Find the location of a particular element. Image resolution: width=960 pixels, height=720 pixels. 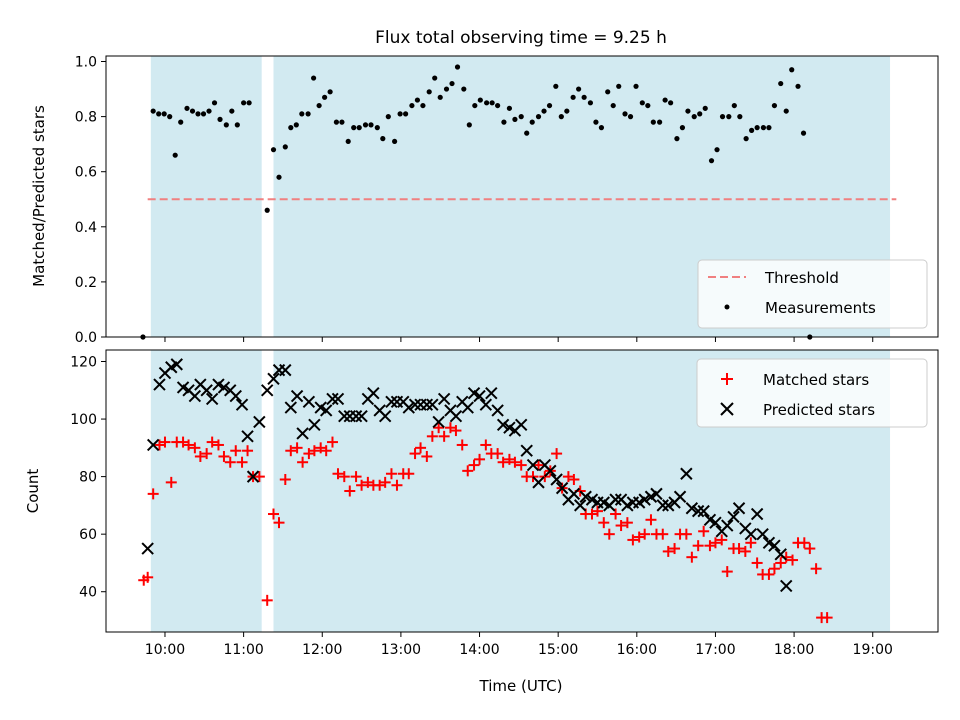

top-y-ticks: 0.0 0.2 0.4 0.6 0.8 1.0 is located at coordinates (90, 200).